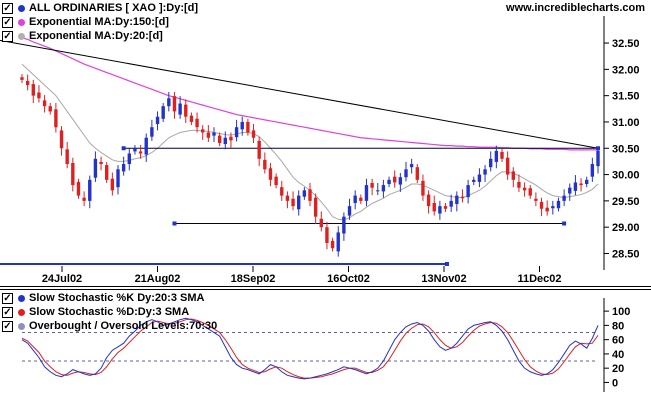  What do you see at coordinates (325, 286) in the screenshot?
I see `pane-divider` at bounding box center [325, 286].